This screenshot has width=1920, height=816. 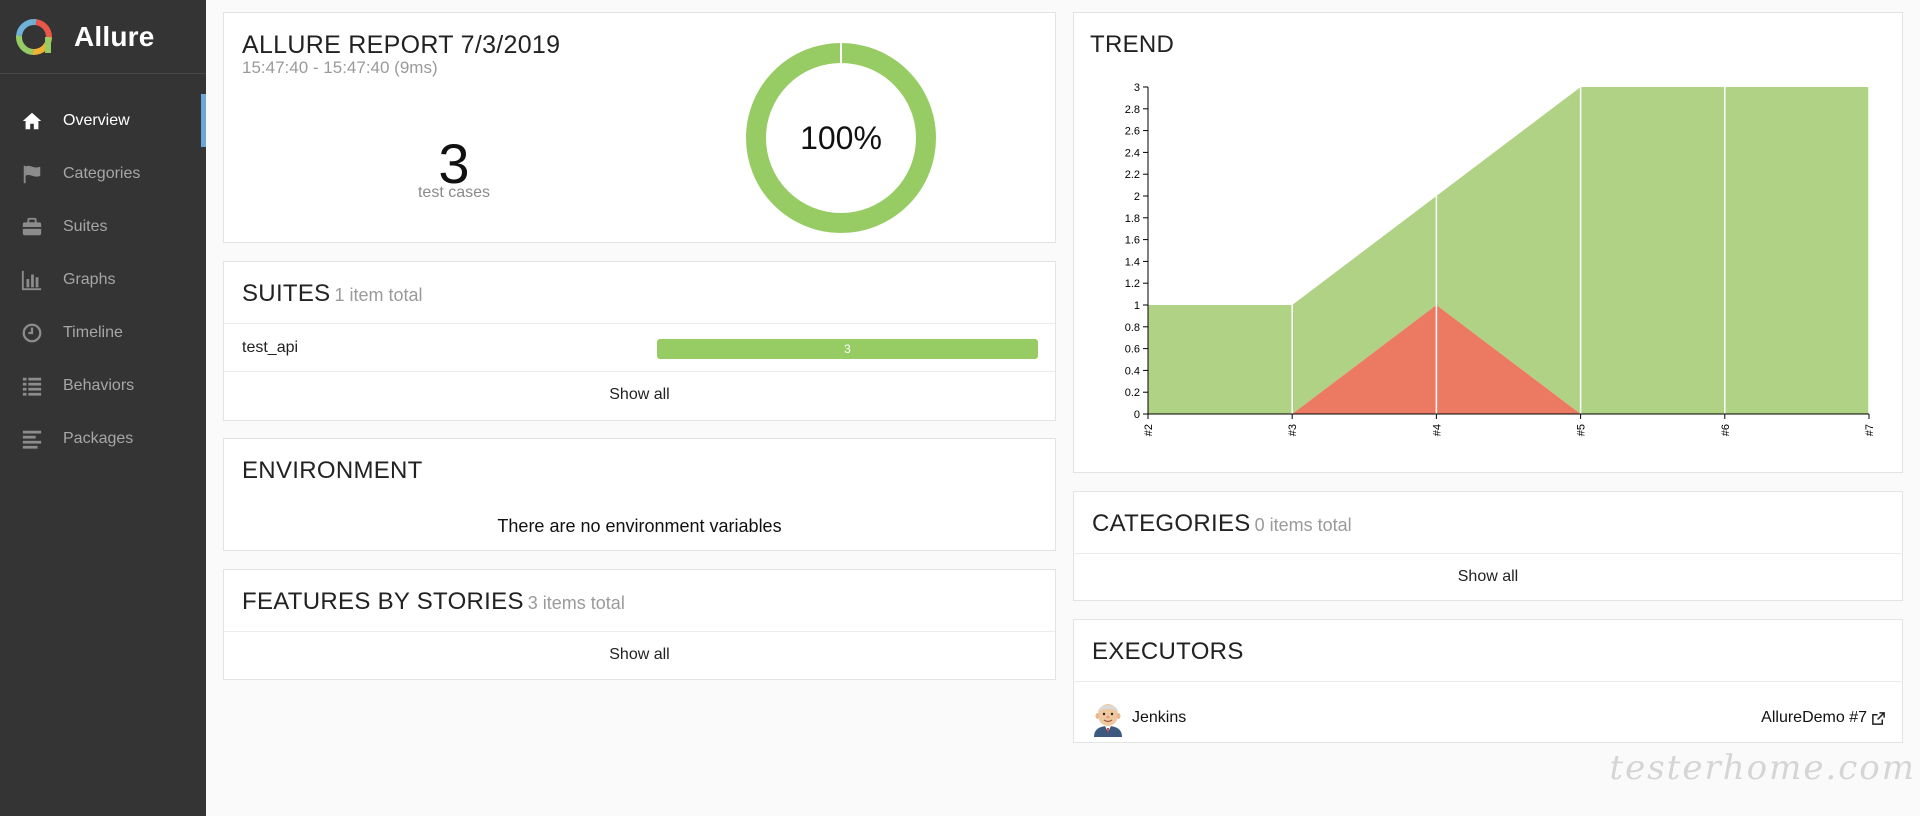 What do you see at coordinates (1137, 88) in the screenshot?
I see `trend-y-tick-label: 3` at bounding box center [1137, 88].